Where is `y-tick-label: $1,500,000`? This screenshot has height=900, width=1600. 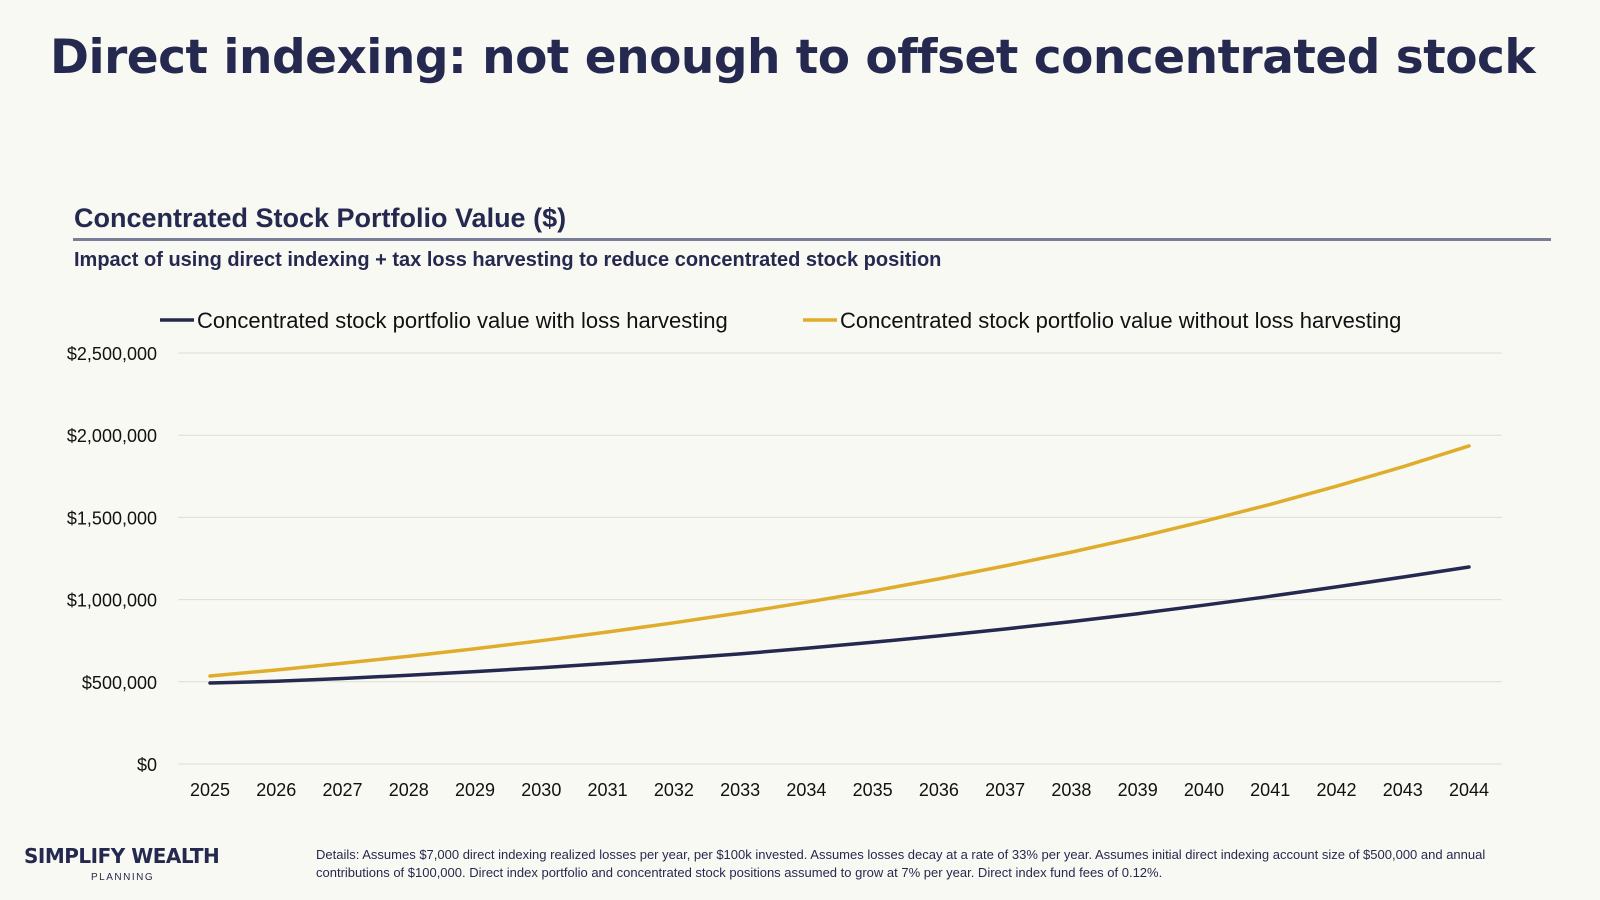 y-tick-label: $1,500,000 is located at coordinates (112, 518).